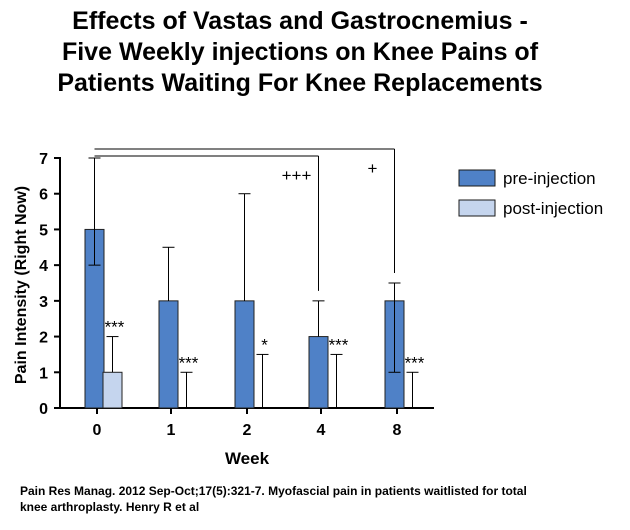 The image size is (630, 530). Describe the element at coordinates (300, 21) in the screenshot. I see `title-line-1: Effects of Vastas and Gastrocnemius -` at that location.